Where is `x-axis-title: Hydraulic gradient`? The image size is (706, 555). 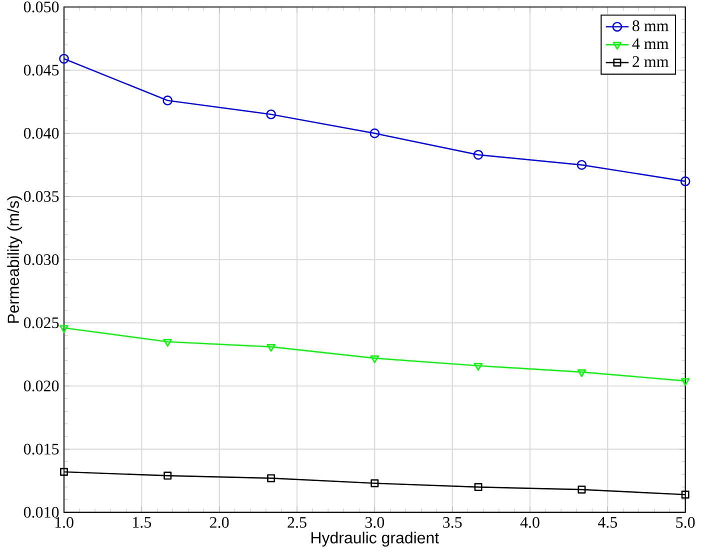
x-axis-title: Hydraulic gradient is located at coordinates (375, 539).